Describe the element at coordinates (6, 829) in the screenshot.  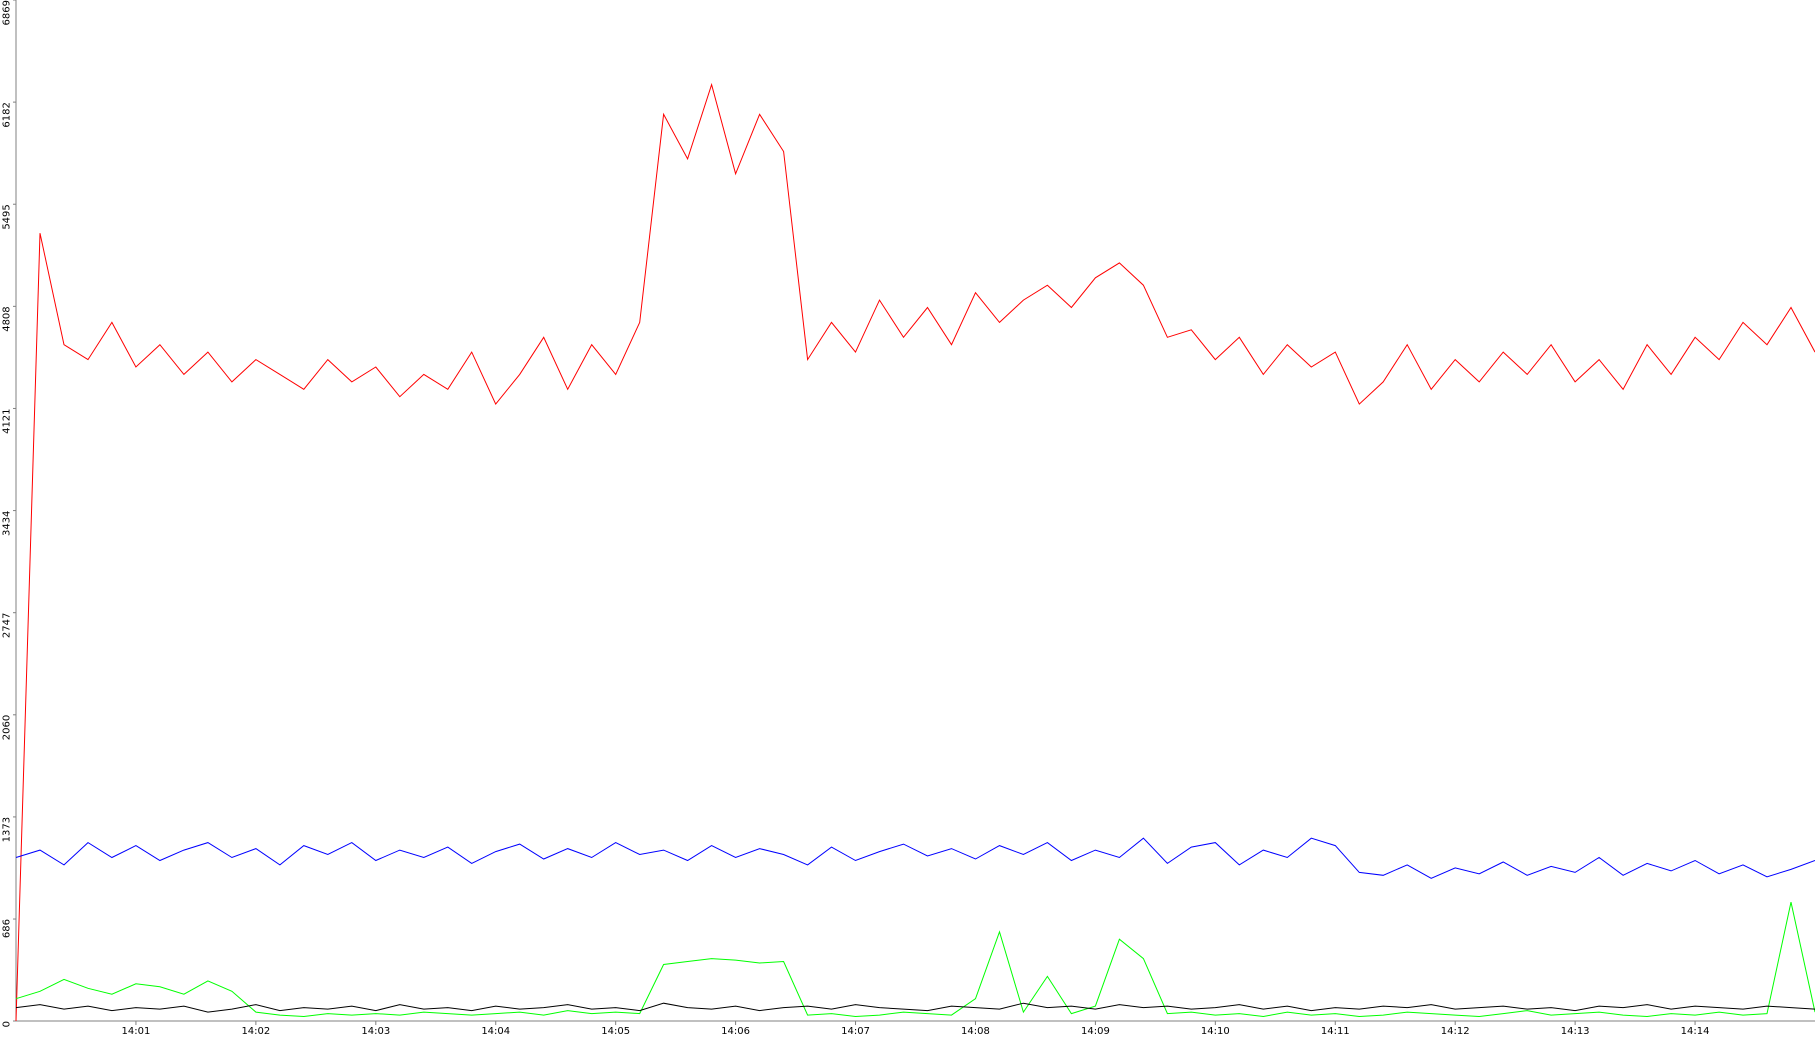
I see `y-tick-label: 1373` at that location.